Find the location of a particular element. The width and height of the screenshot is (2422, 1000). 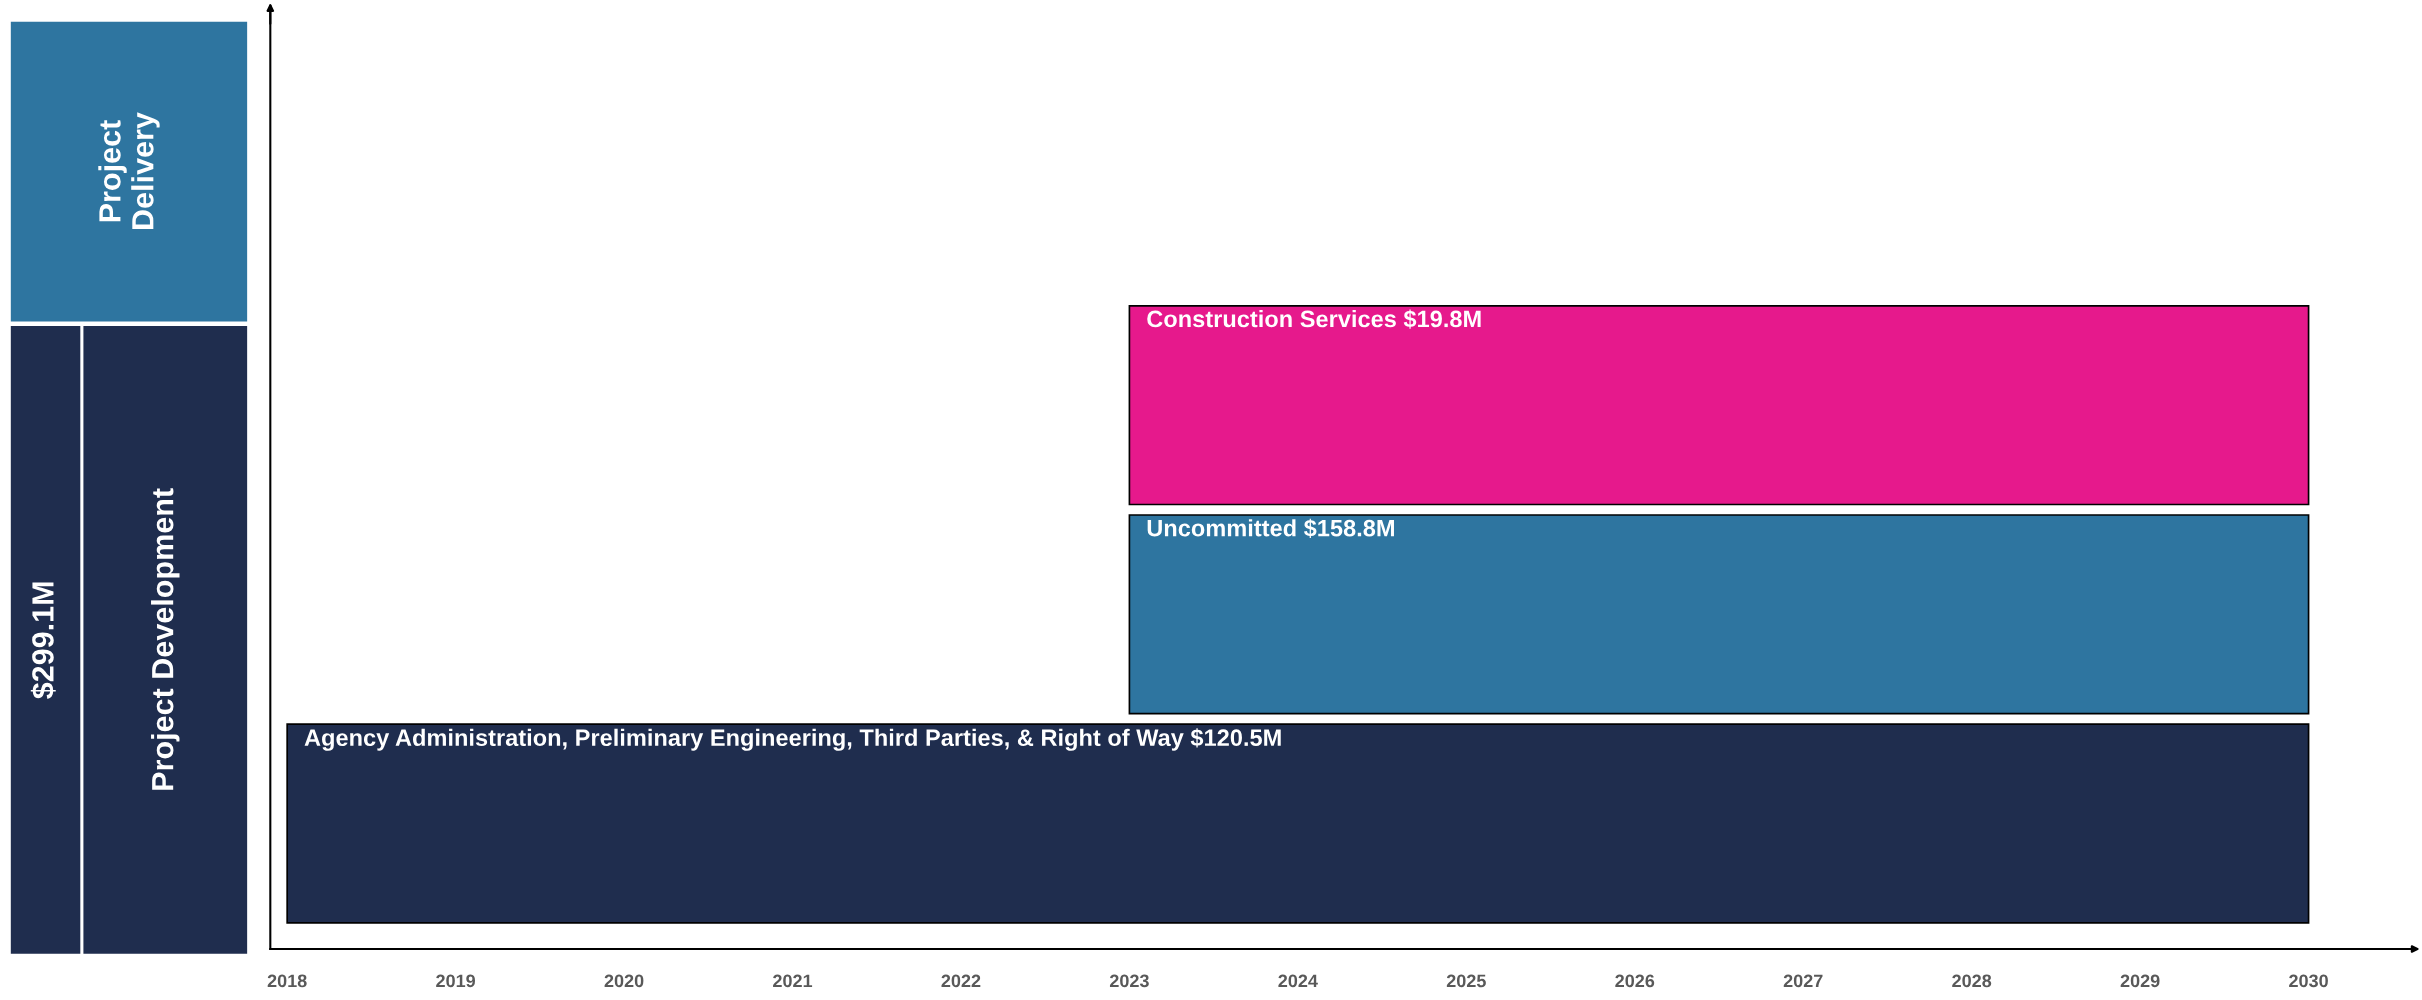

x-tick-label: 2030 is located at coordinates (2308, 981).